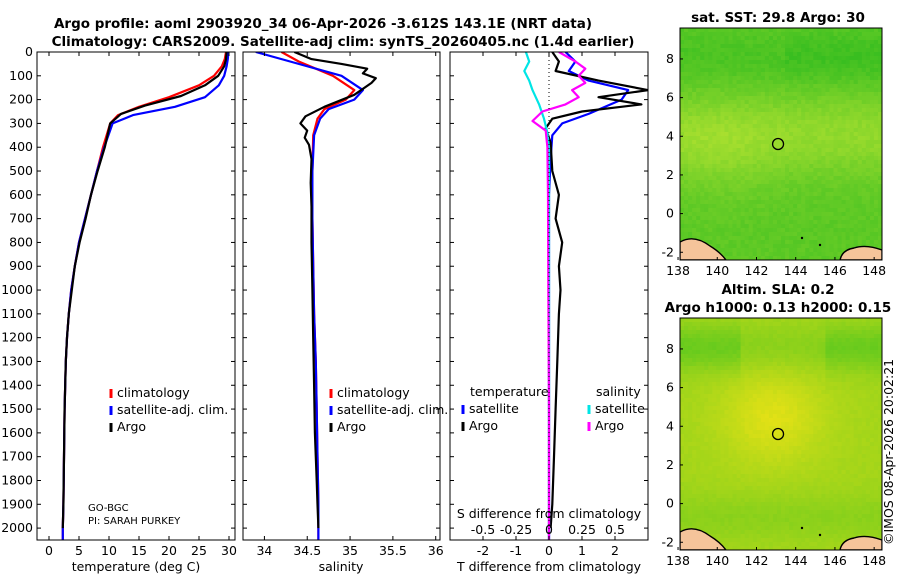 This screenshot has width=900, height=580. I want to click on x-tick-label: 35.5, so click(393, 550).